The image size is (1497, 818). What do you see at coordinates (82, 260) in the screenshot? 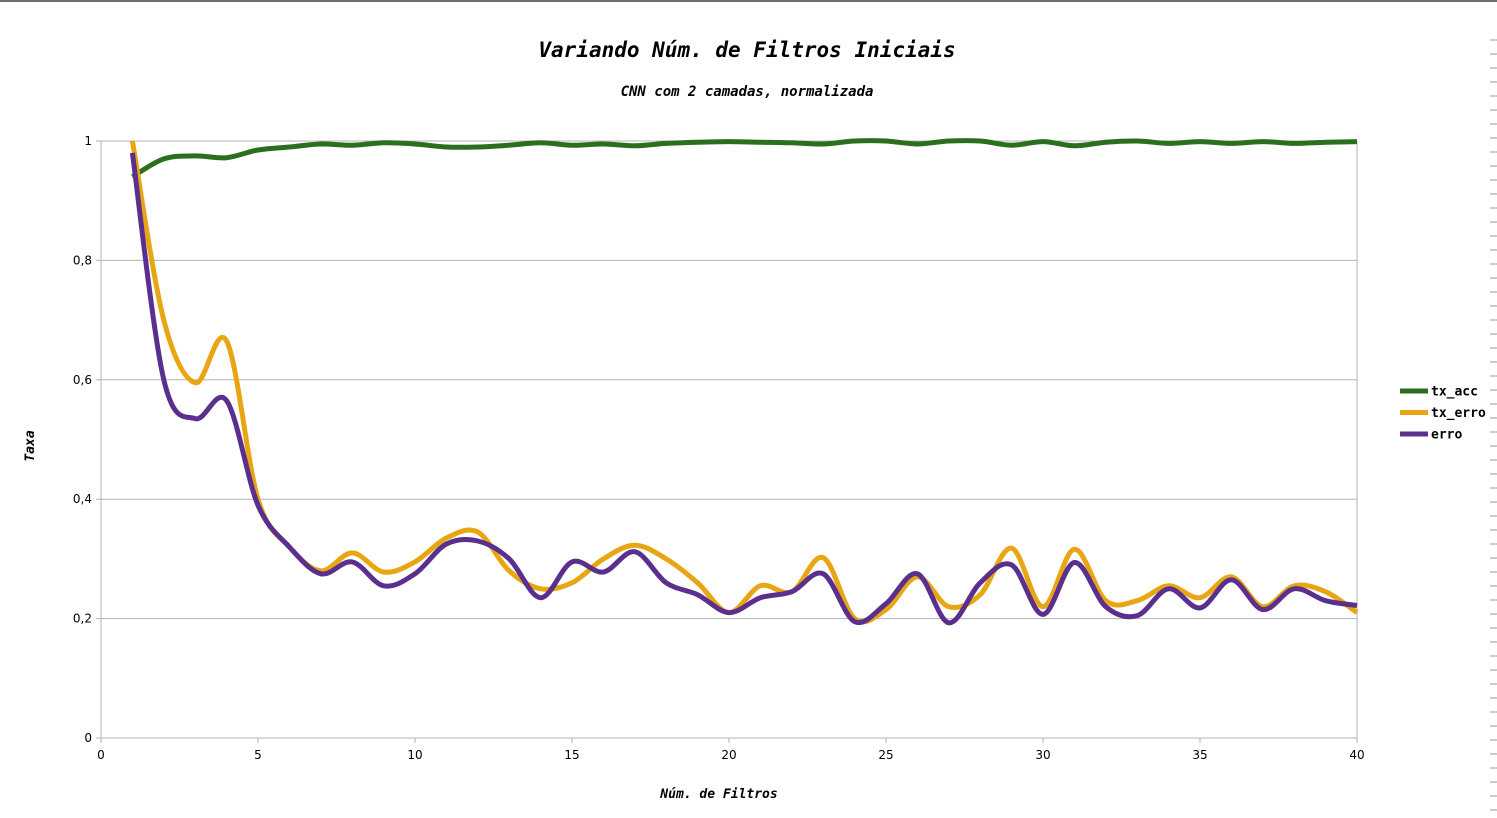
I see `y-tick-label-4: 0,8` at bounding box center [82, 260].